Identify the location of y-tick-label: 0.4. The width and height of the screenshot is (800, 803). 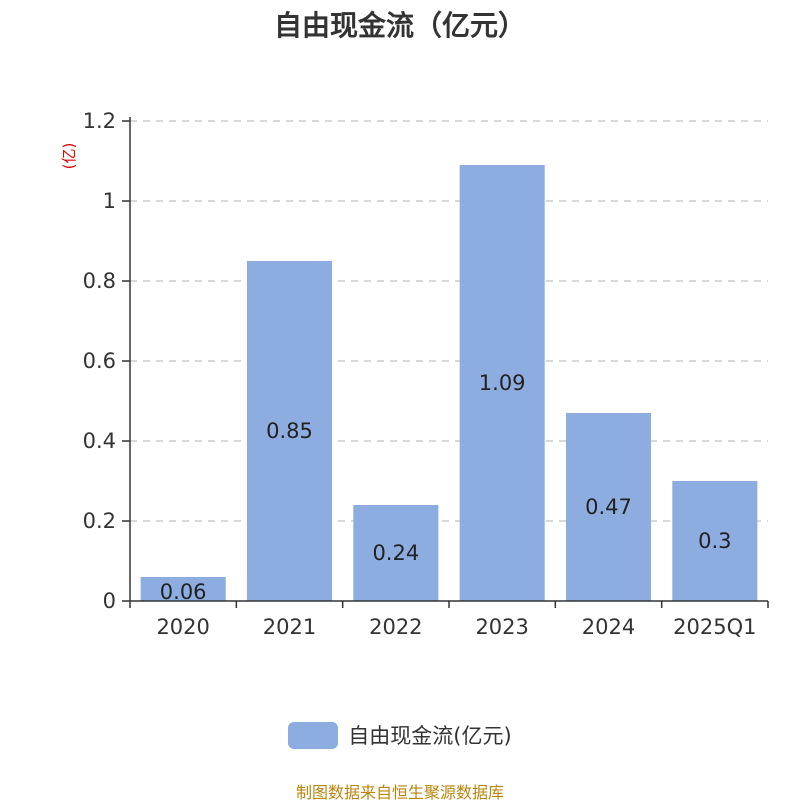
(99, 441).